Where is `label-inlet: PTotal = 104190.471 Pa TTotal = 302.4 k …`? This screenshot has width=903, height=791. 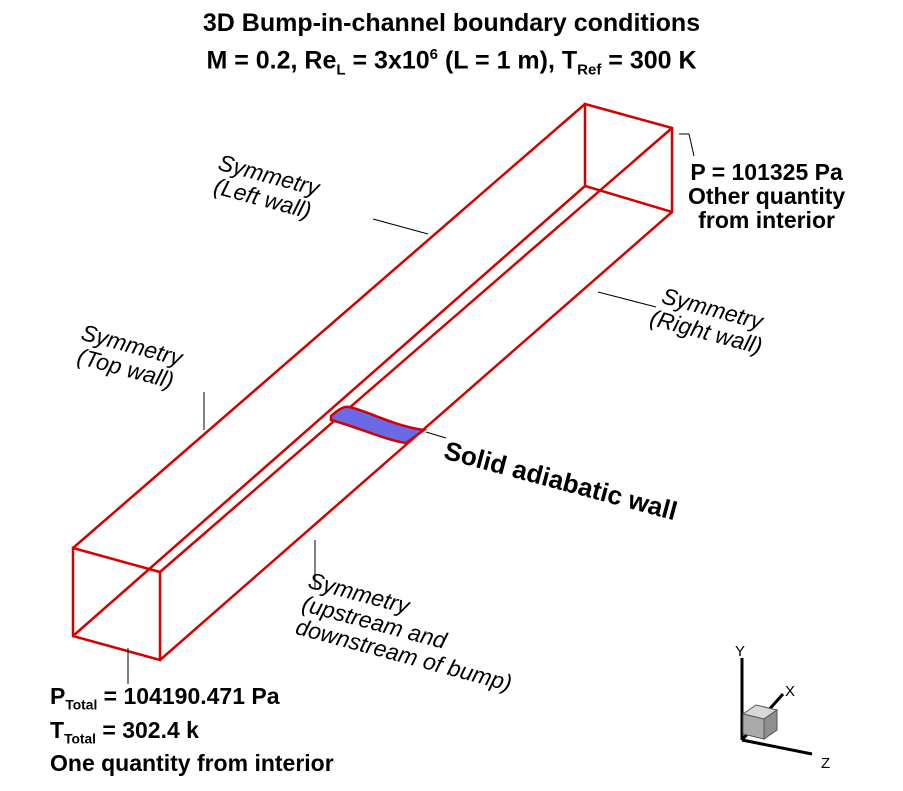 label-inlet: PTotal = 104190.471 Pa TTotal = 302.4 k … is located at coordinates (192, 730).